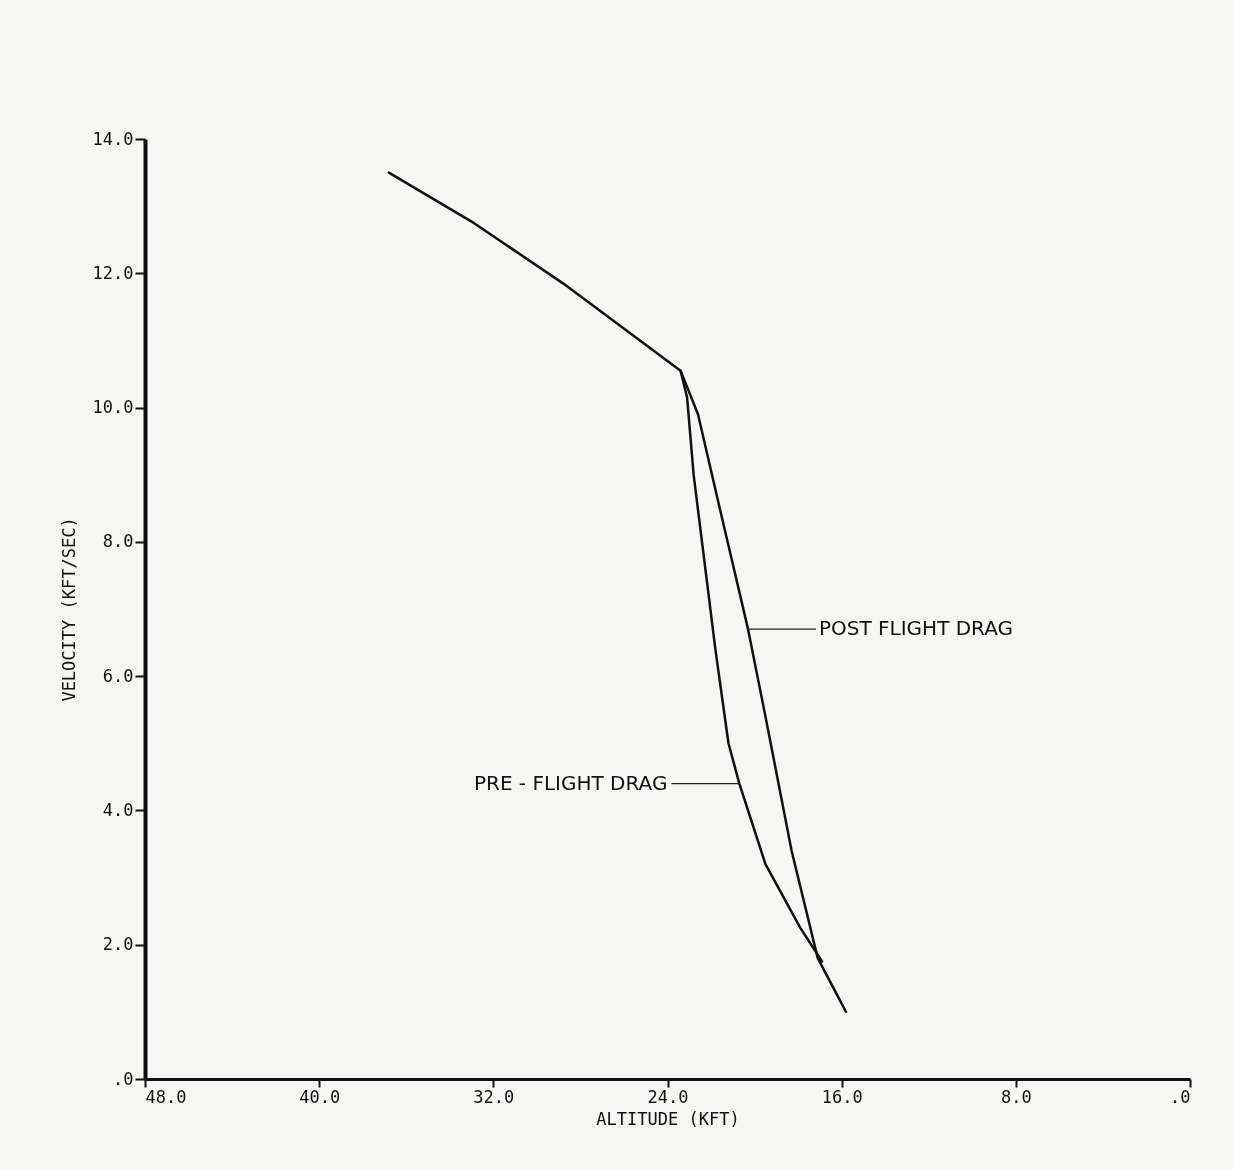  I want to click on y-tick-label: 2.0, so click(118, 944).